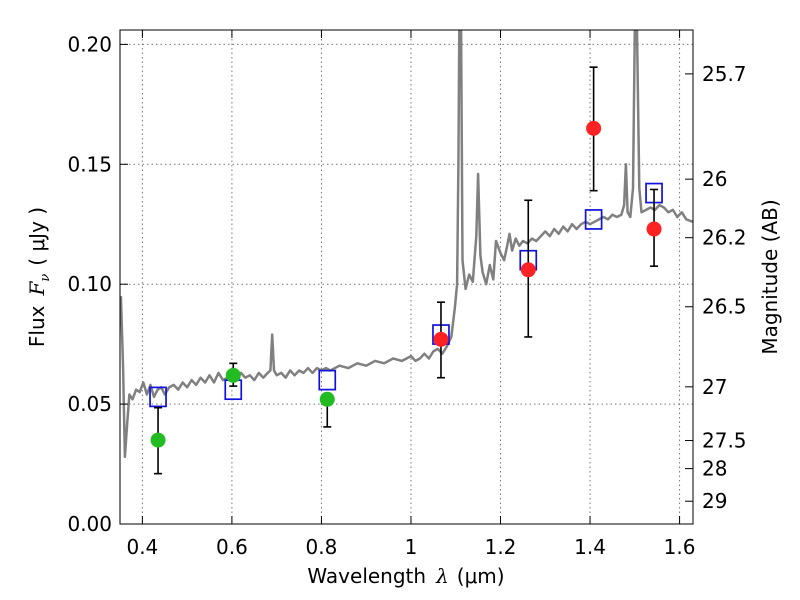  What do you see at coordinates (724, 307) in the screenshot?
I see `y2-tick-label: 26.5` at bounding box center [724, 307].